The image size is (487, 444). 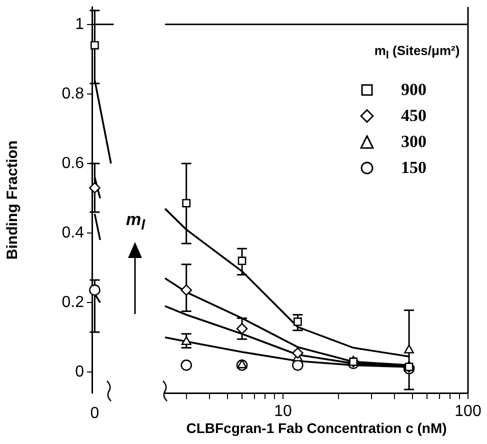 I want to click on legend-label: 300, so click(x=413, y=142).